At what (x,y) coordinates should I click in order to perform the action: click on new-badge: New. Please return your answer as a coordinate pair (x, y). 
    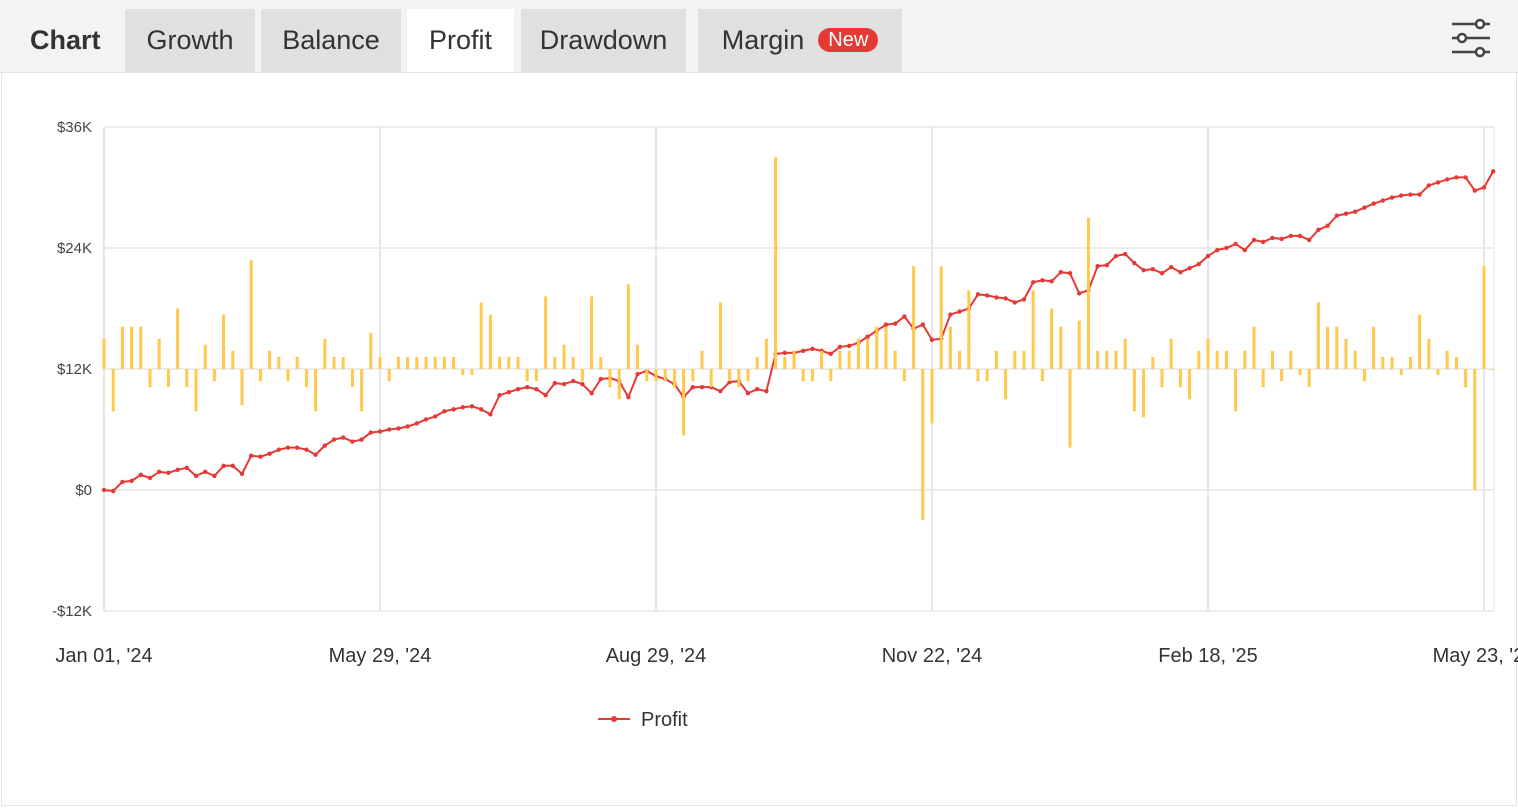
    Looking at the image, I should click on (848, 40).